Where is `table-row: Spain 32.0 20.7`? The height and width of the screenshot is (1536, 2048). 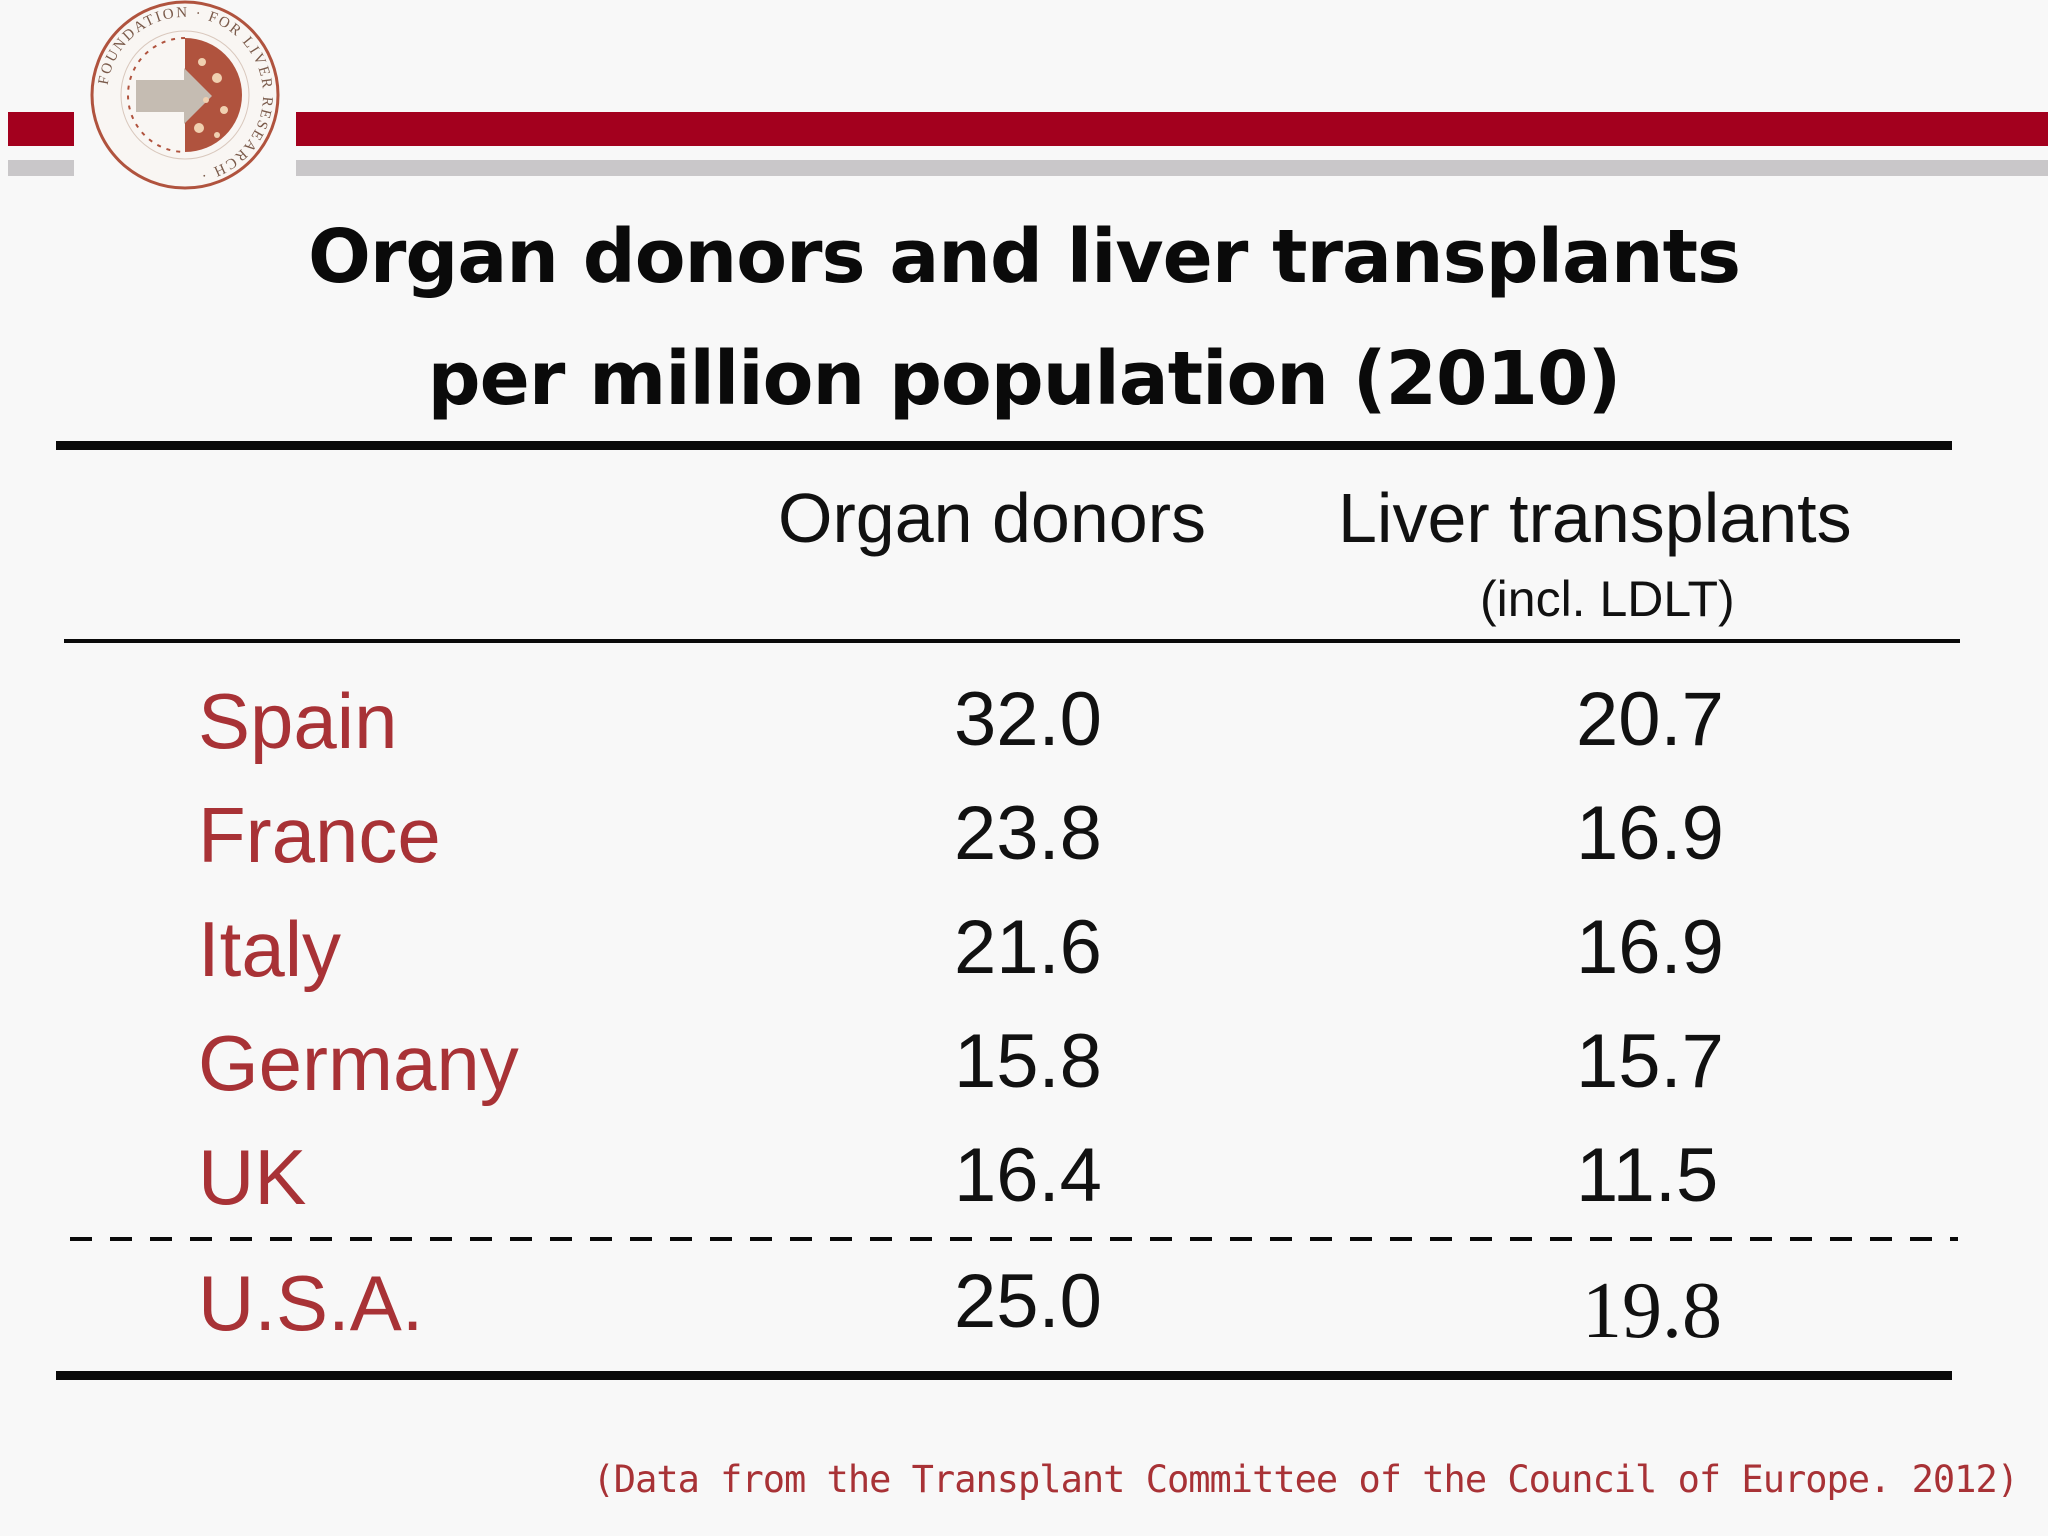 table-row: Spain 32.0 20.7 is located at coordinates (1024, 726).